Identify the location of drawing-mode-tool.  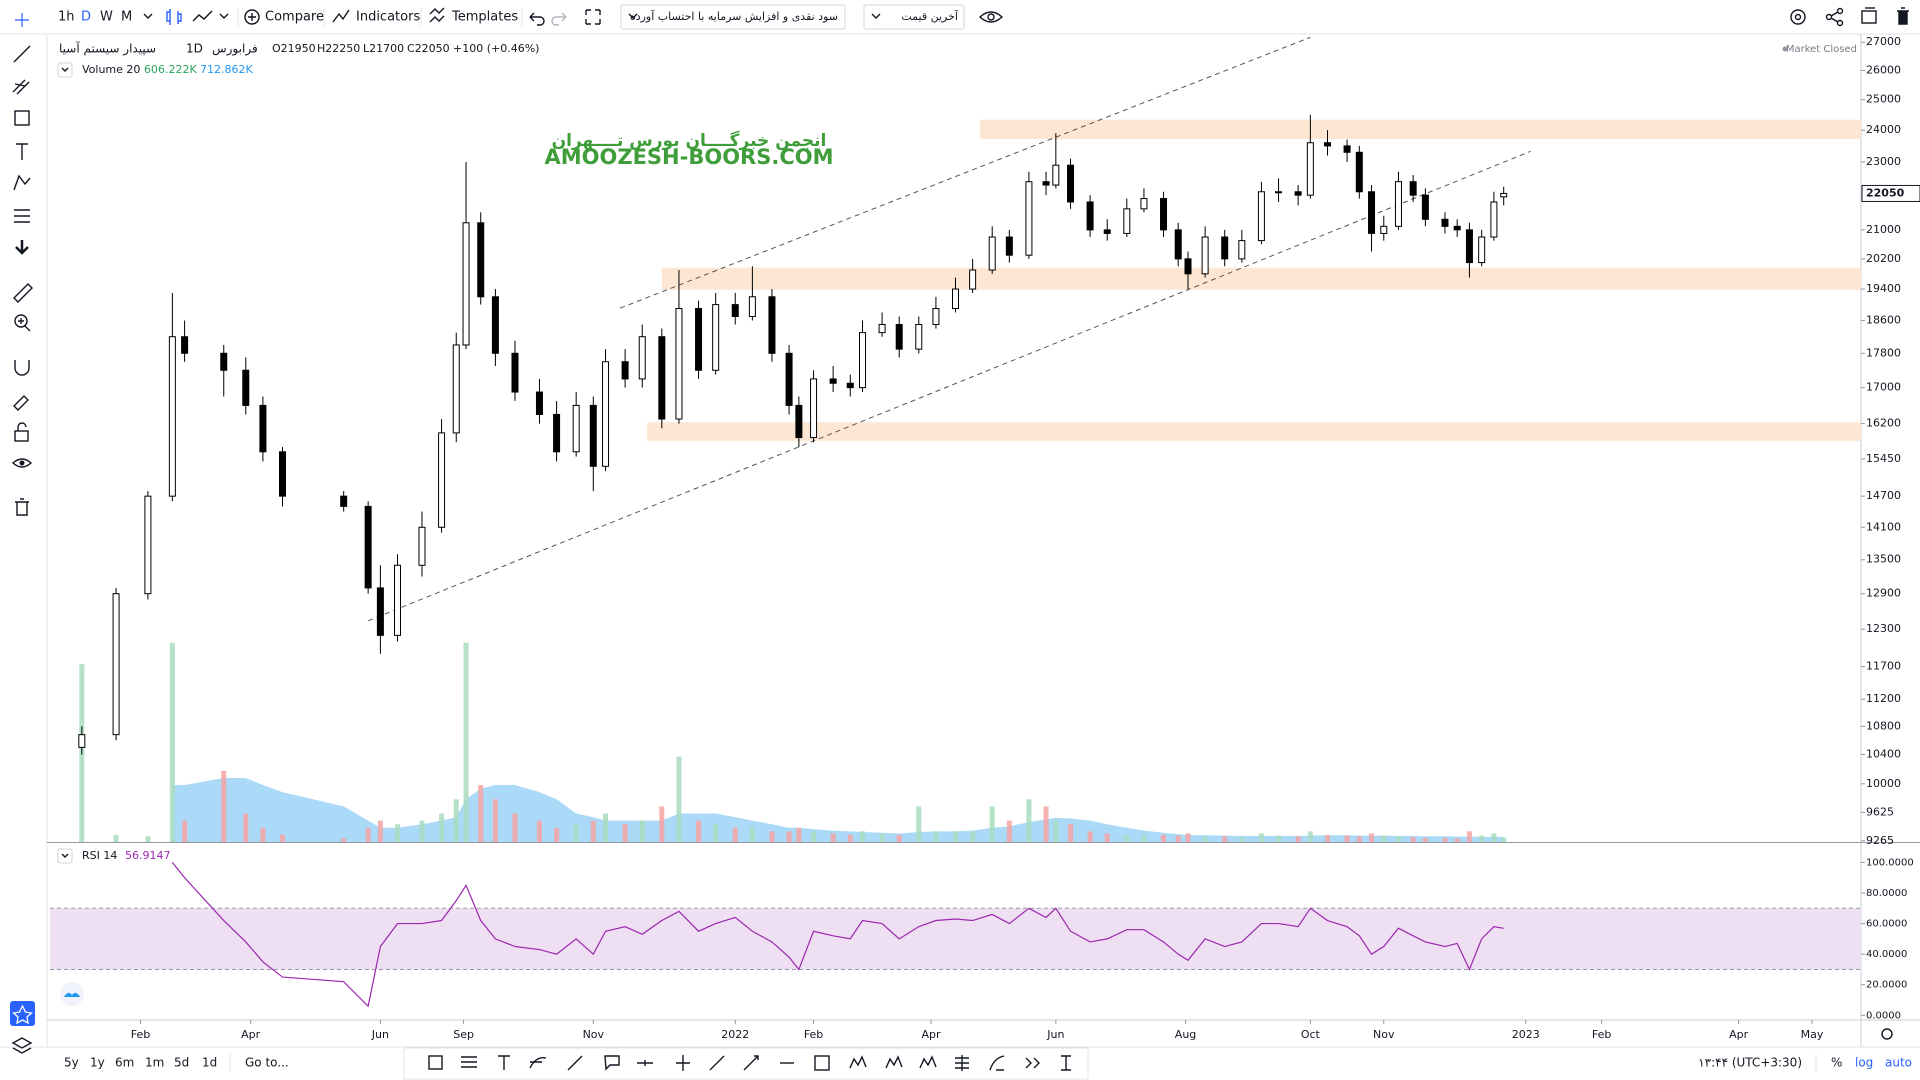
(21, 403).